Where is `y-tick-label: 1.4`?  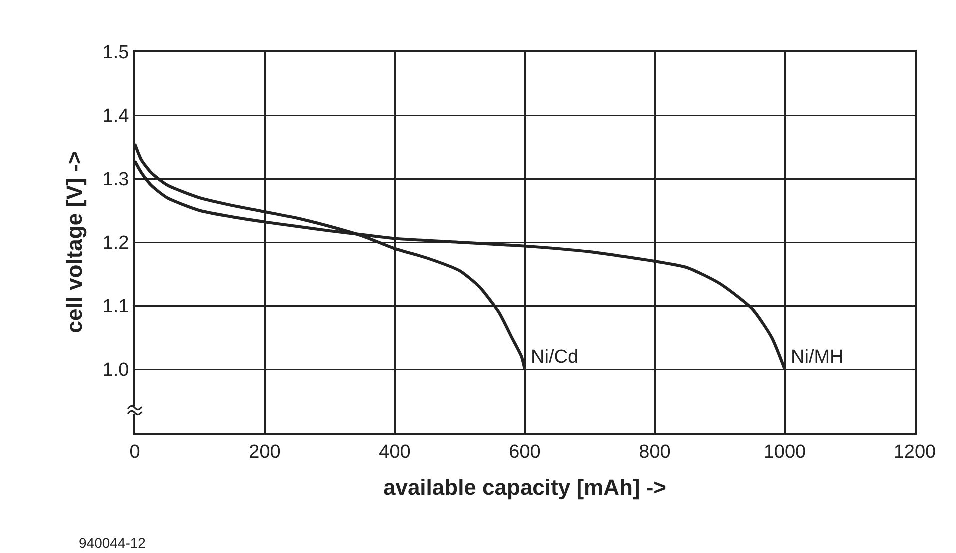
y-tick-label: 1.4 is located at coordinates (116, 117).